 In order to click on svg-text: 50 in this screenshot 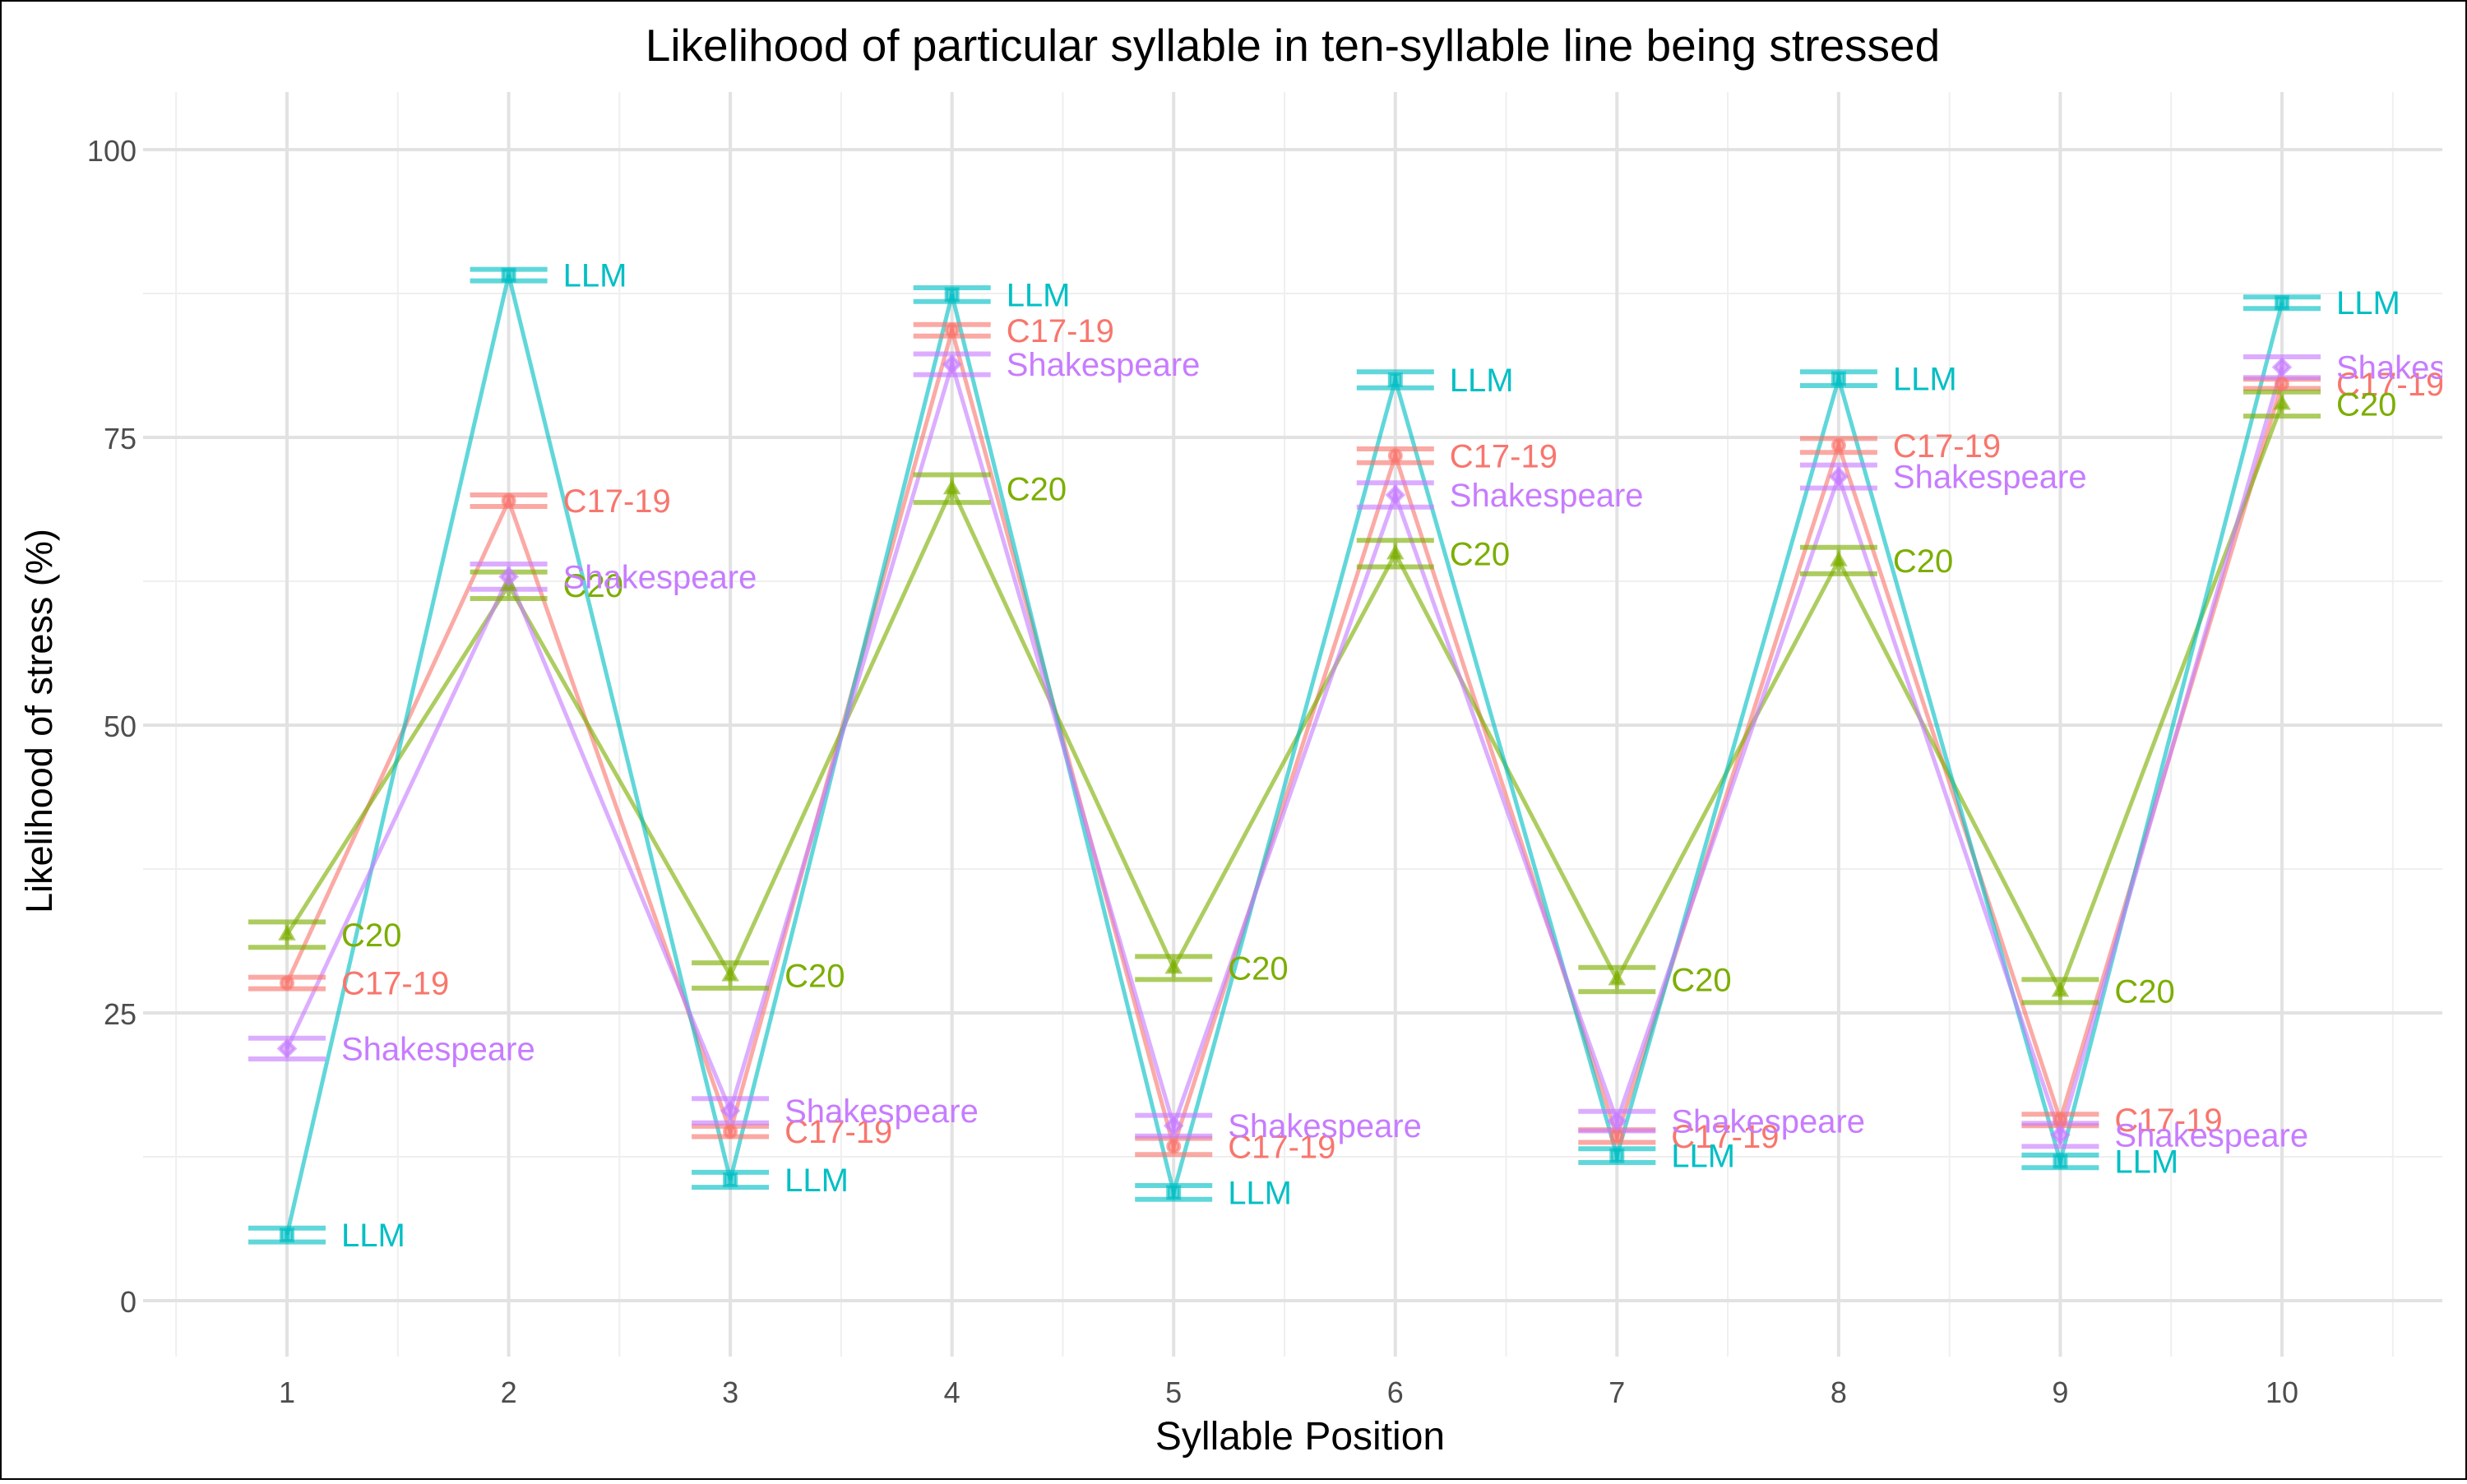, I will do `click(120, 727)`.